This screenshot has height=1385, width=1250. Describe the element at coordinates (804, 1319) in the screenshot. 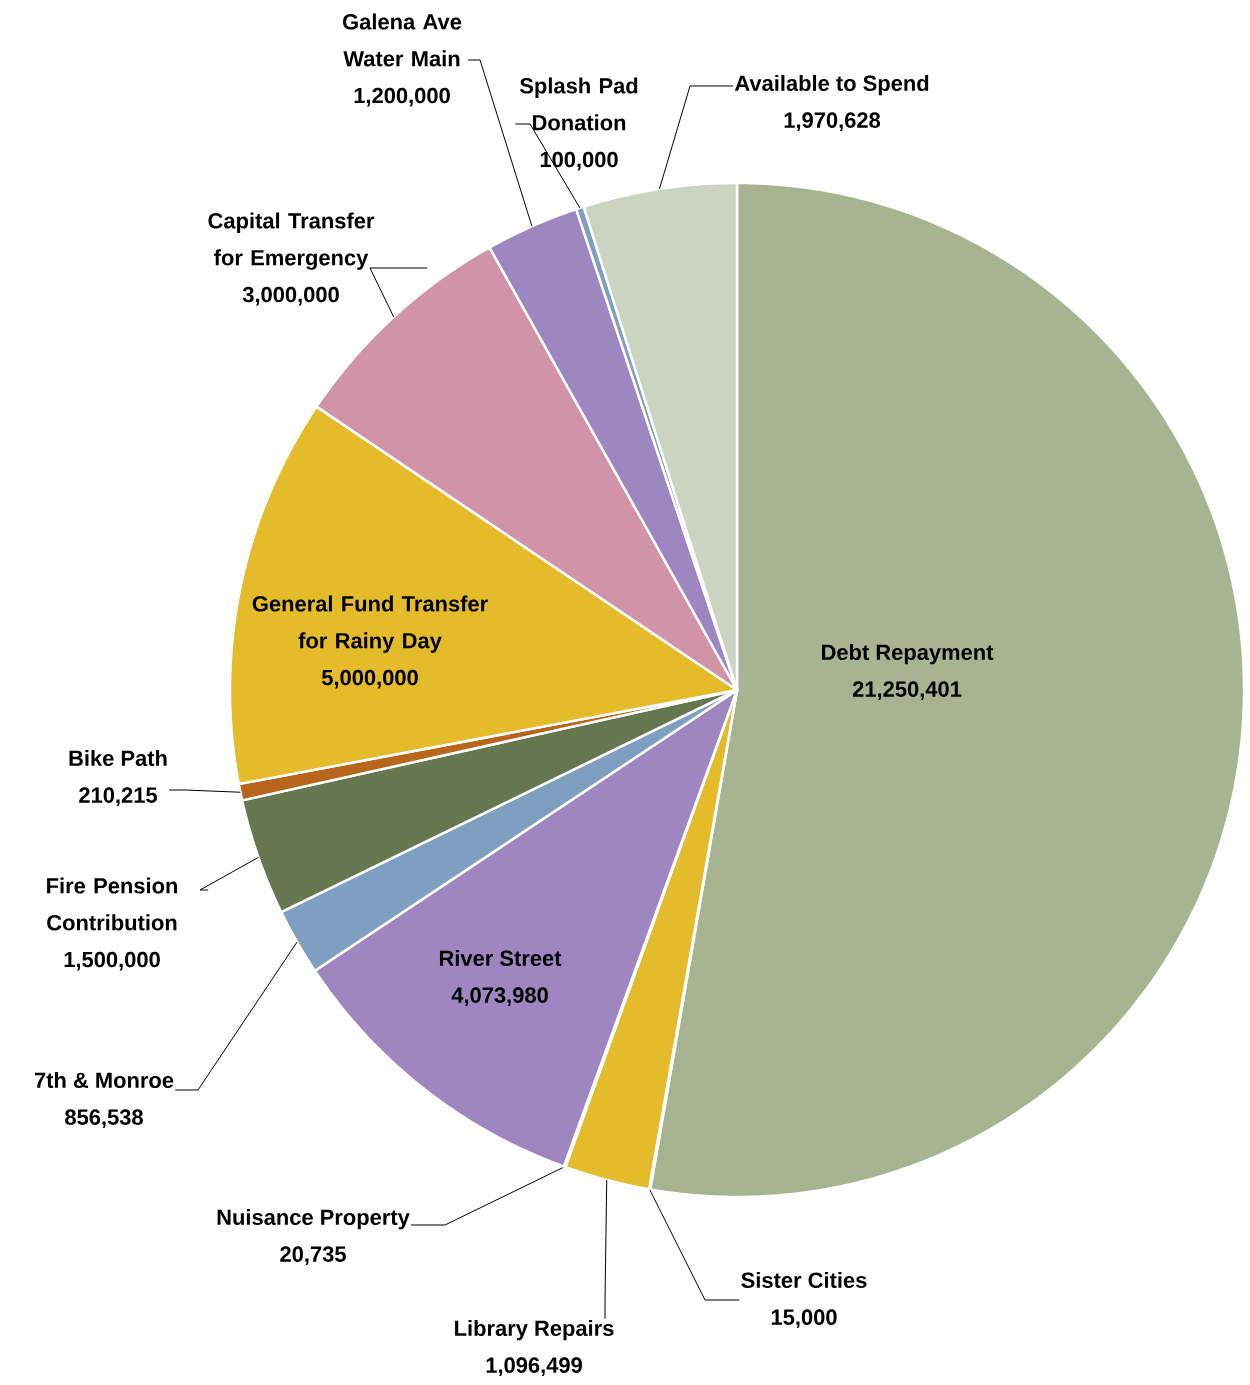

I see `data-label: 15,000` at that location.